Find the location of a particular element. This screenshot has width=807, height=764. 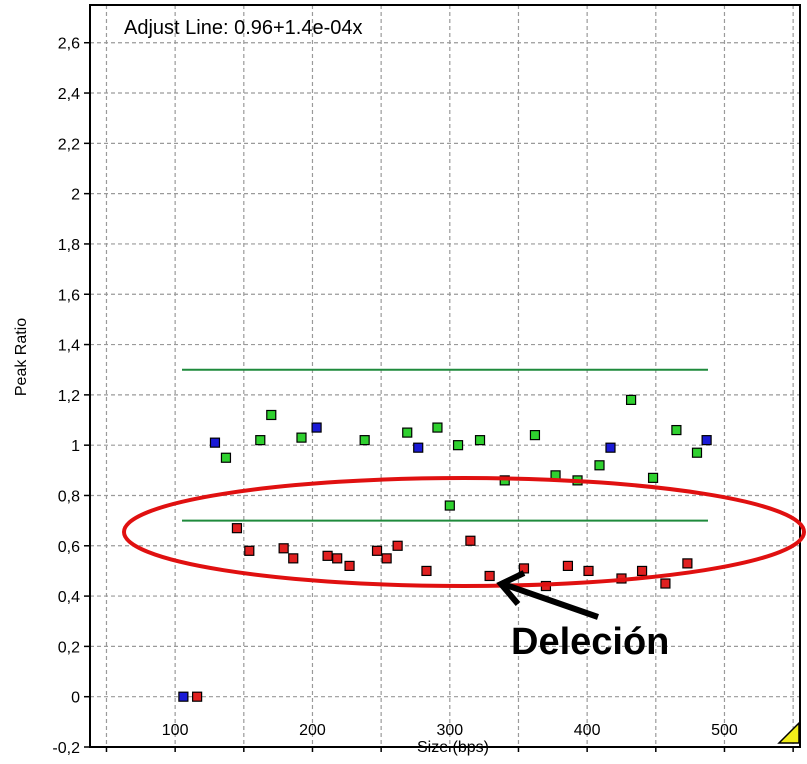

y-axis-title: Peak Ratio is located at coordinates (21, 357).